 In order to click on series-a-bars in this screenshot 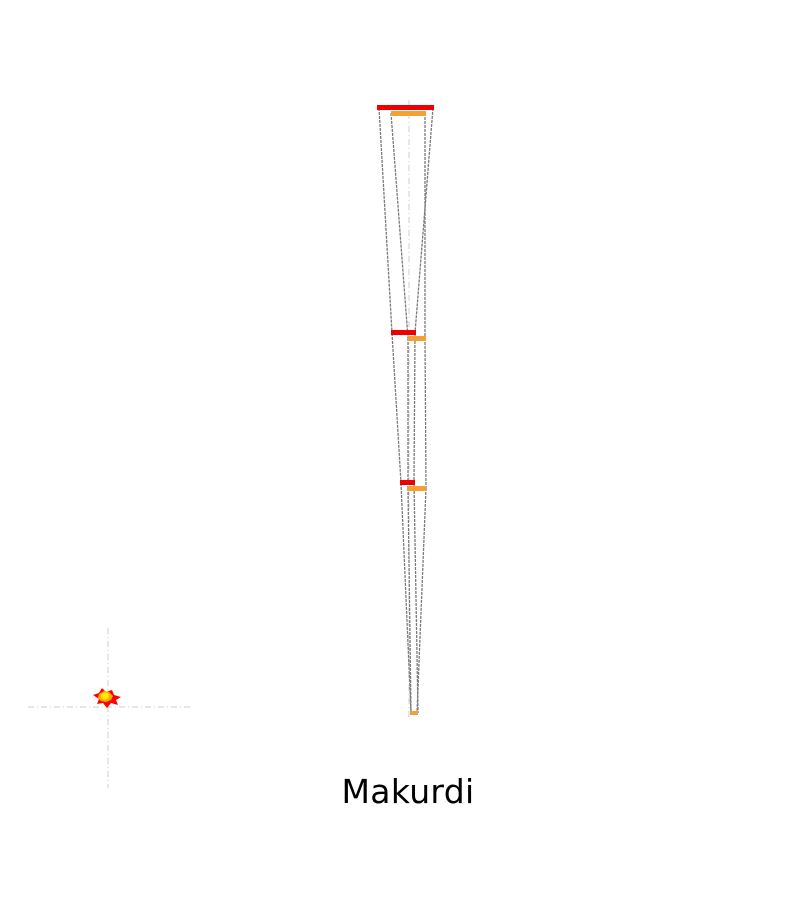, I will do `click(405, 295)`.